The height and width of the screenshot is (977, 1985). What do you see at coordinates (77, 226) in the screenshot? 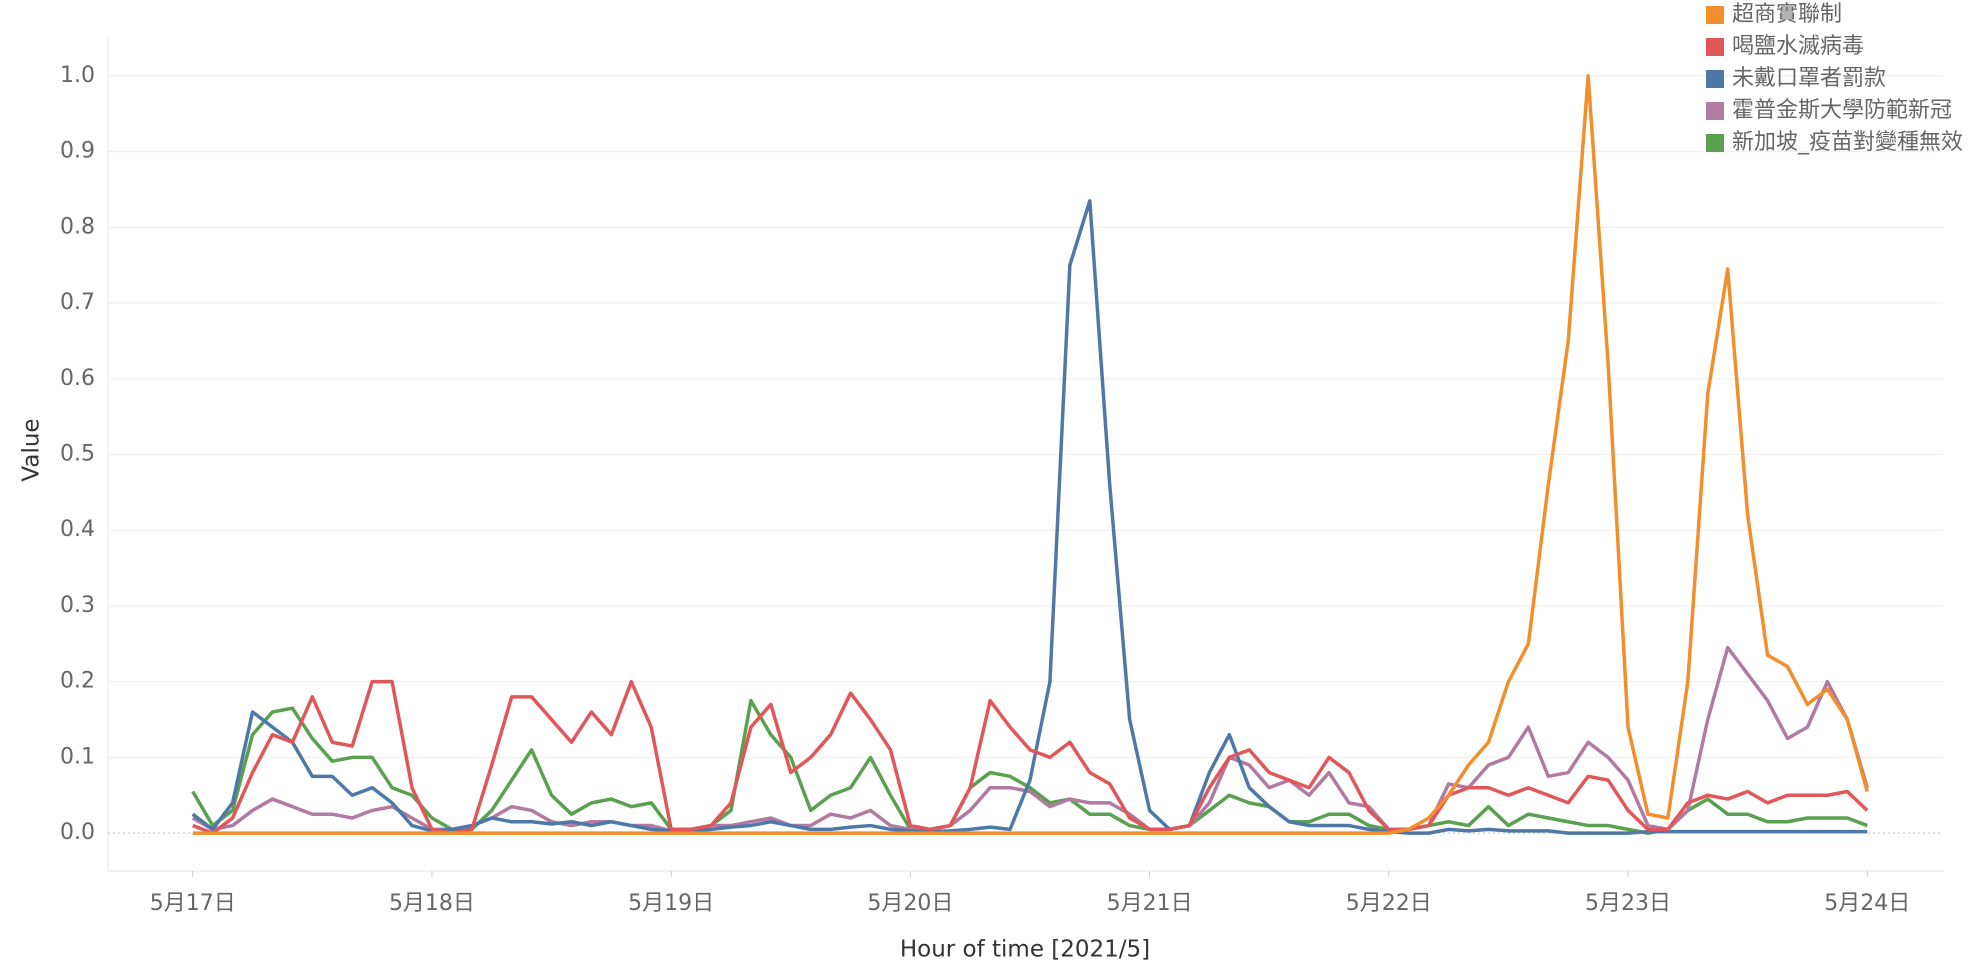
I see `y-tick-label: 0.8` at bounding box center [77, 226].